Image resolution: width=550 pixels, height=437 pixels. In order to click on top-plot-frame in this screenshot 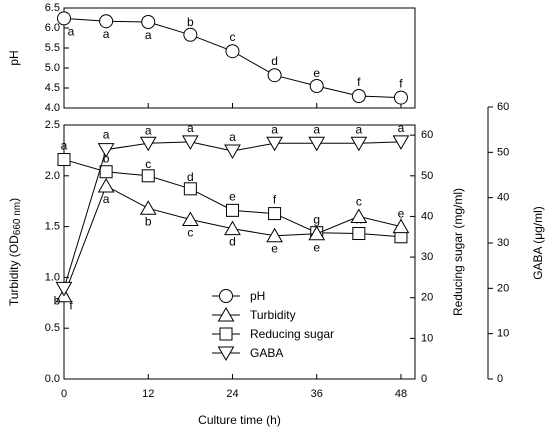, I will do `click(239, 58)`.